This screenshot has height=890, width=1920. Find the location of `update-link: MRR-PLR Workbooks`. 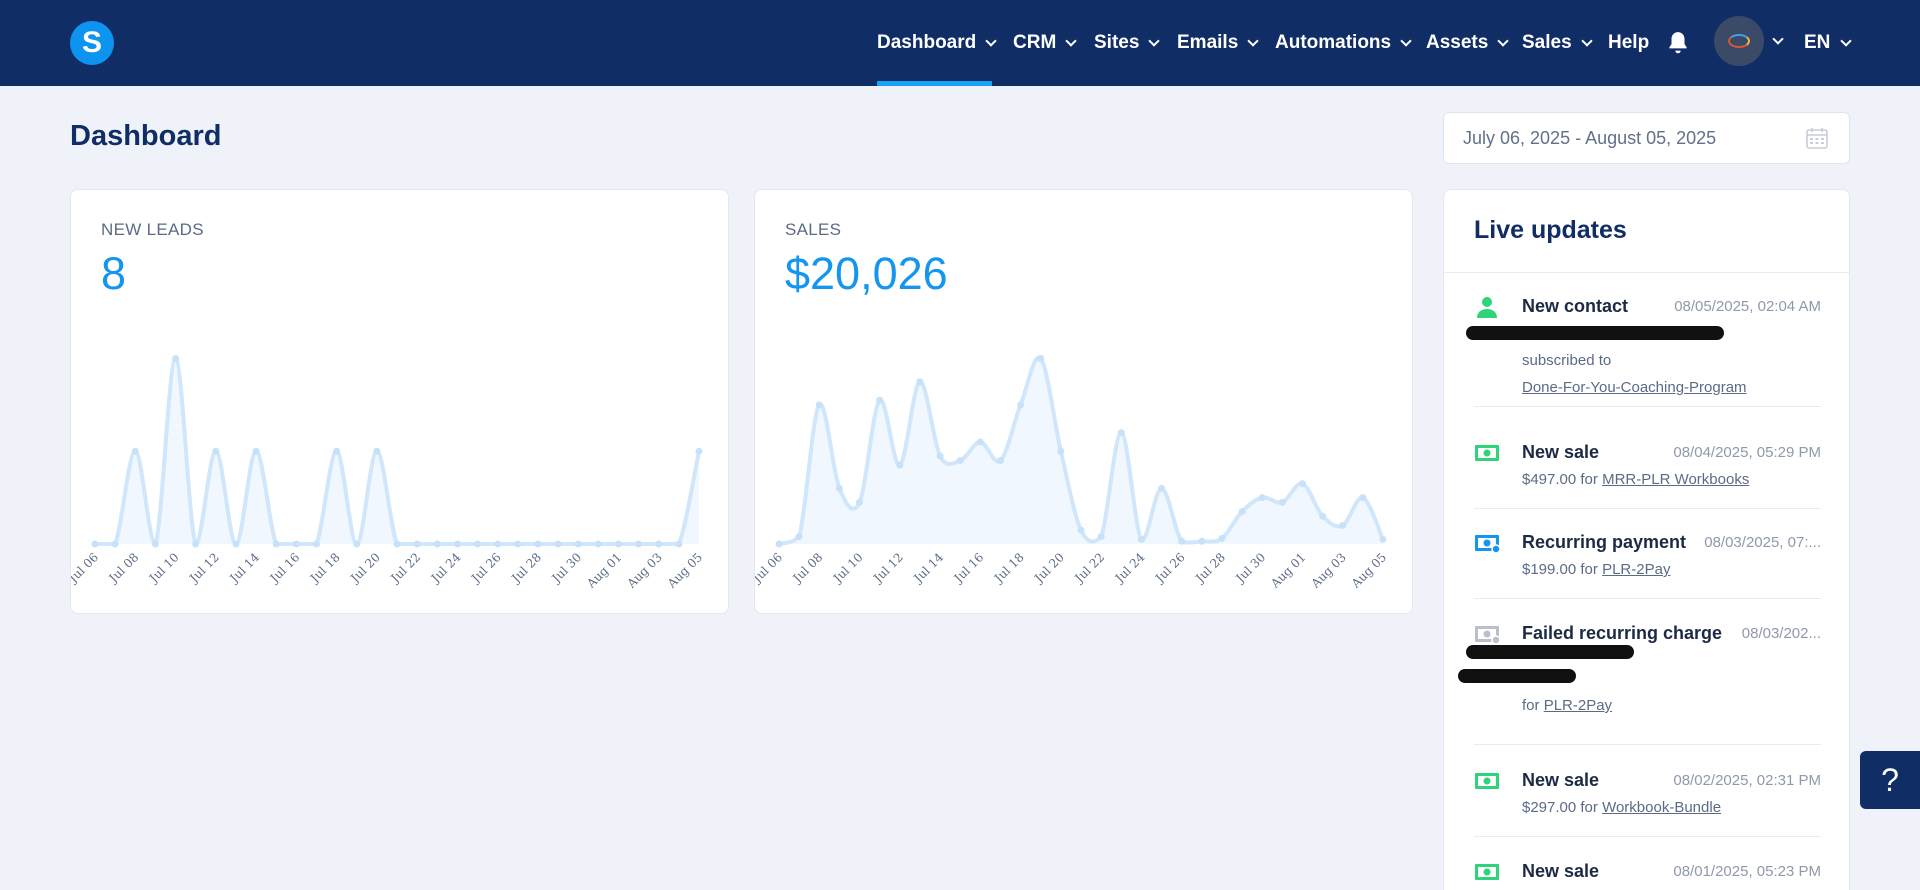

update-link: MRR-PLR Workbooks is located at coordinates (1676, 479).